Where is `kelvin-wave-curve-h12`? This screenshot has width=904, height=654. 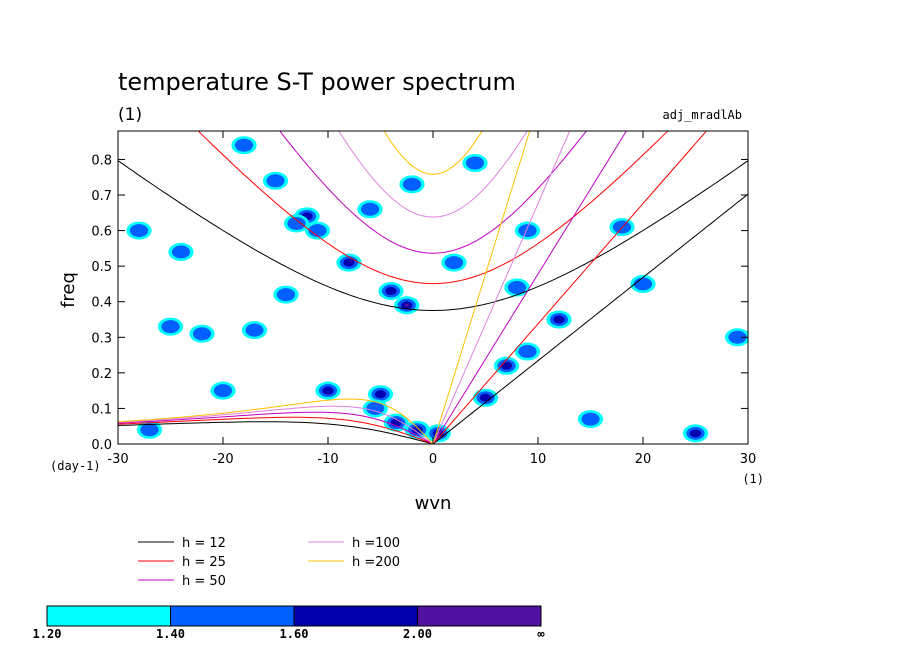
kelvin-wave-curve-h12 is located at coordinates (590, 318).